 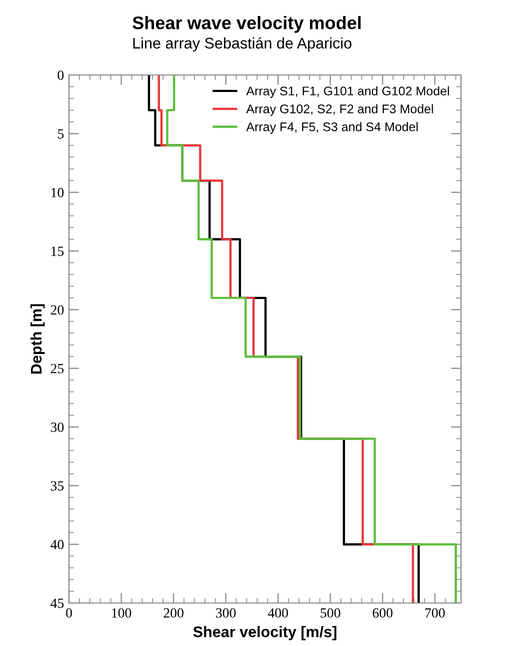 What do you see at coordinates (57, 486) in the screenshot?
I see `y-tick-label: 35` at bounding box center [57, 486].